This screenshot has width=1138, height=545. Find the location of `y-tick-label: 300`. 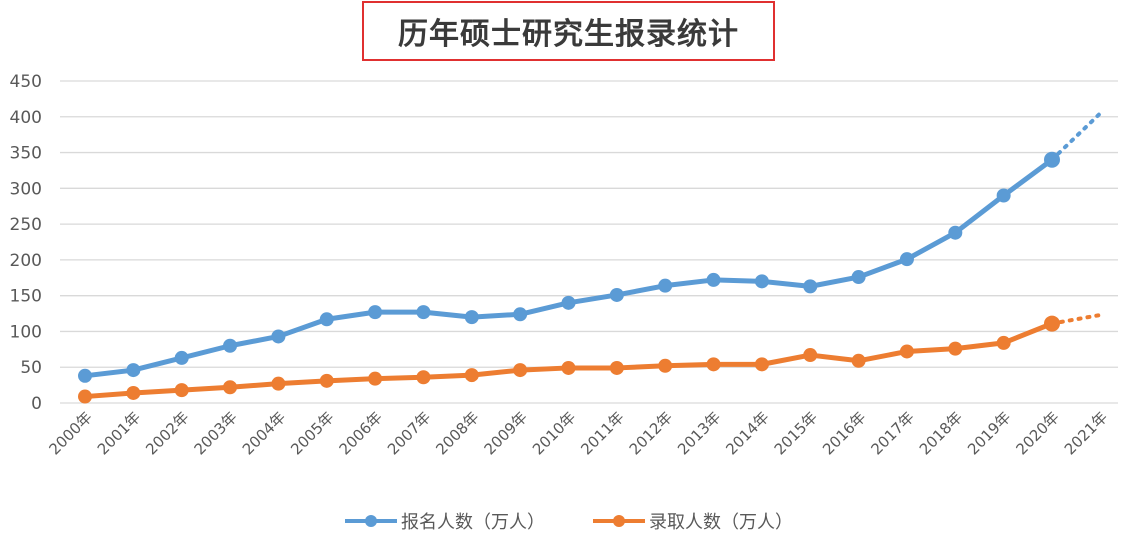

y-tick-label: 300 is located at coordinates (26, 189).